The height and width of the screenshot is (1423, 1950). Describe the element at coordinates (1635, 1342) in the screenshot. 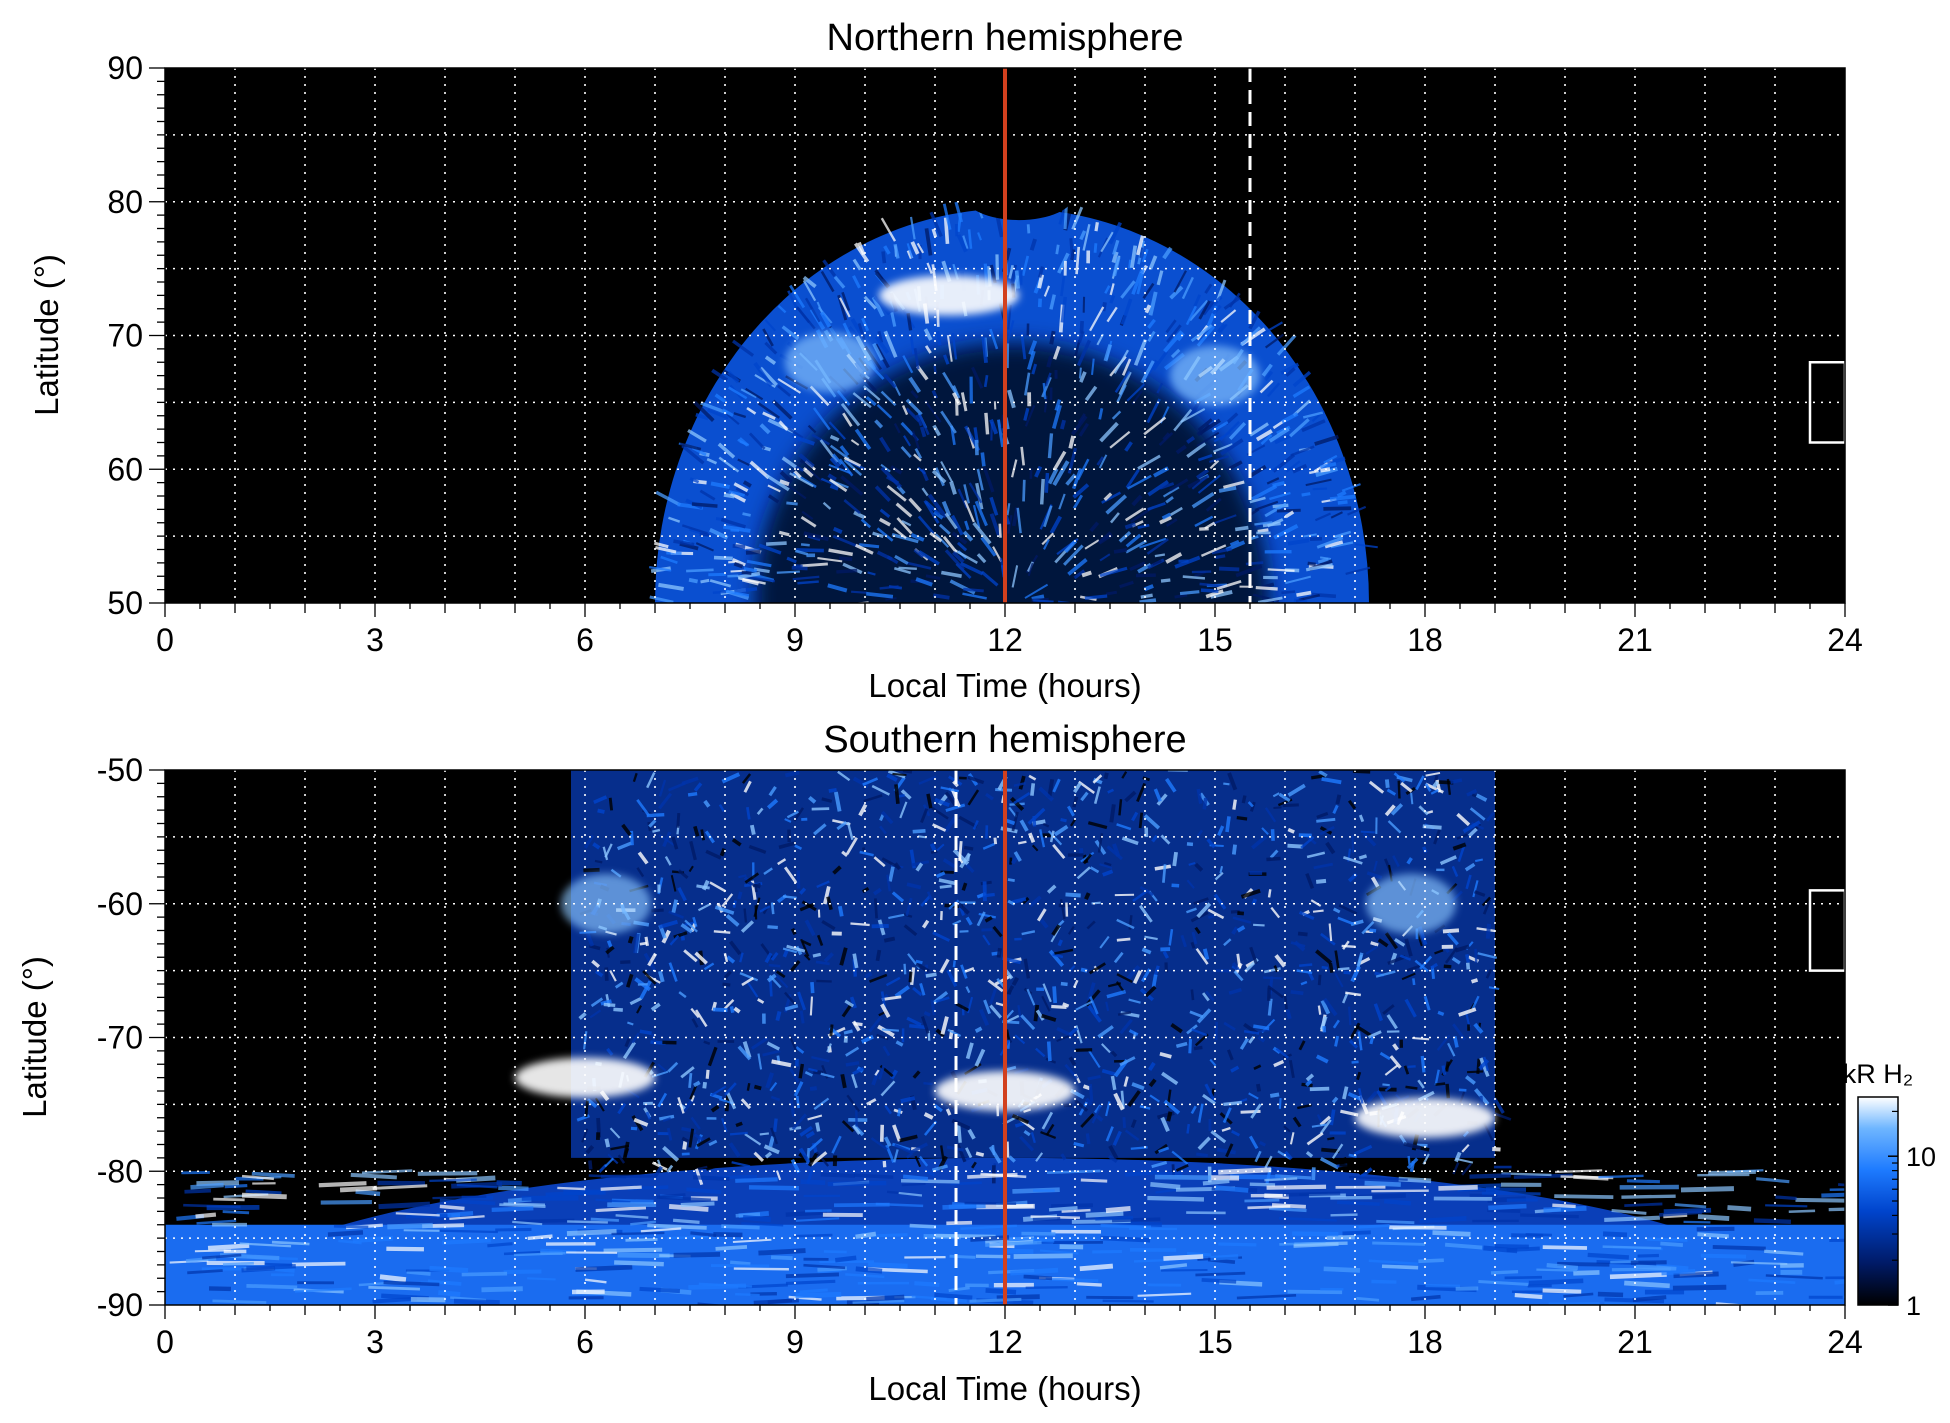

I see `x-tick-label: 21` at that location.